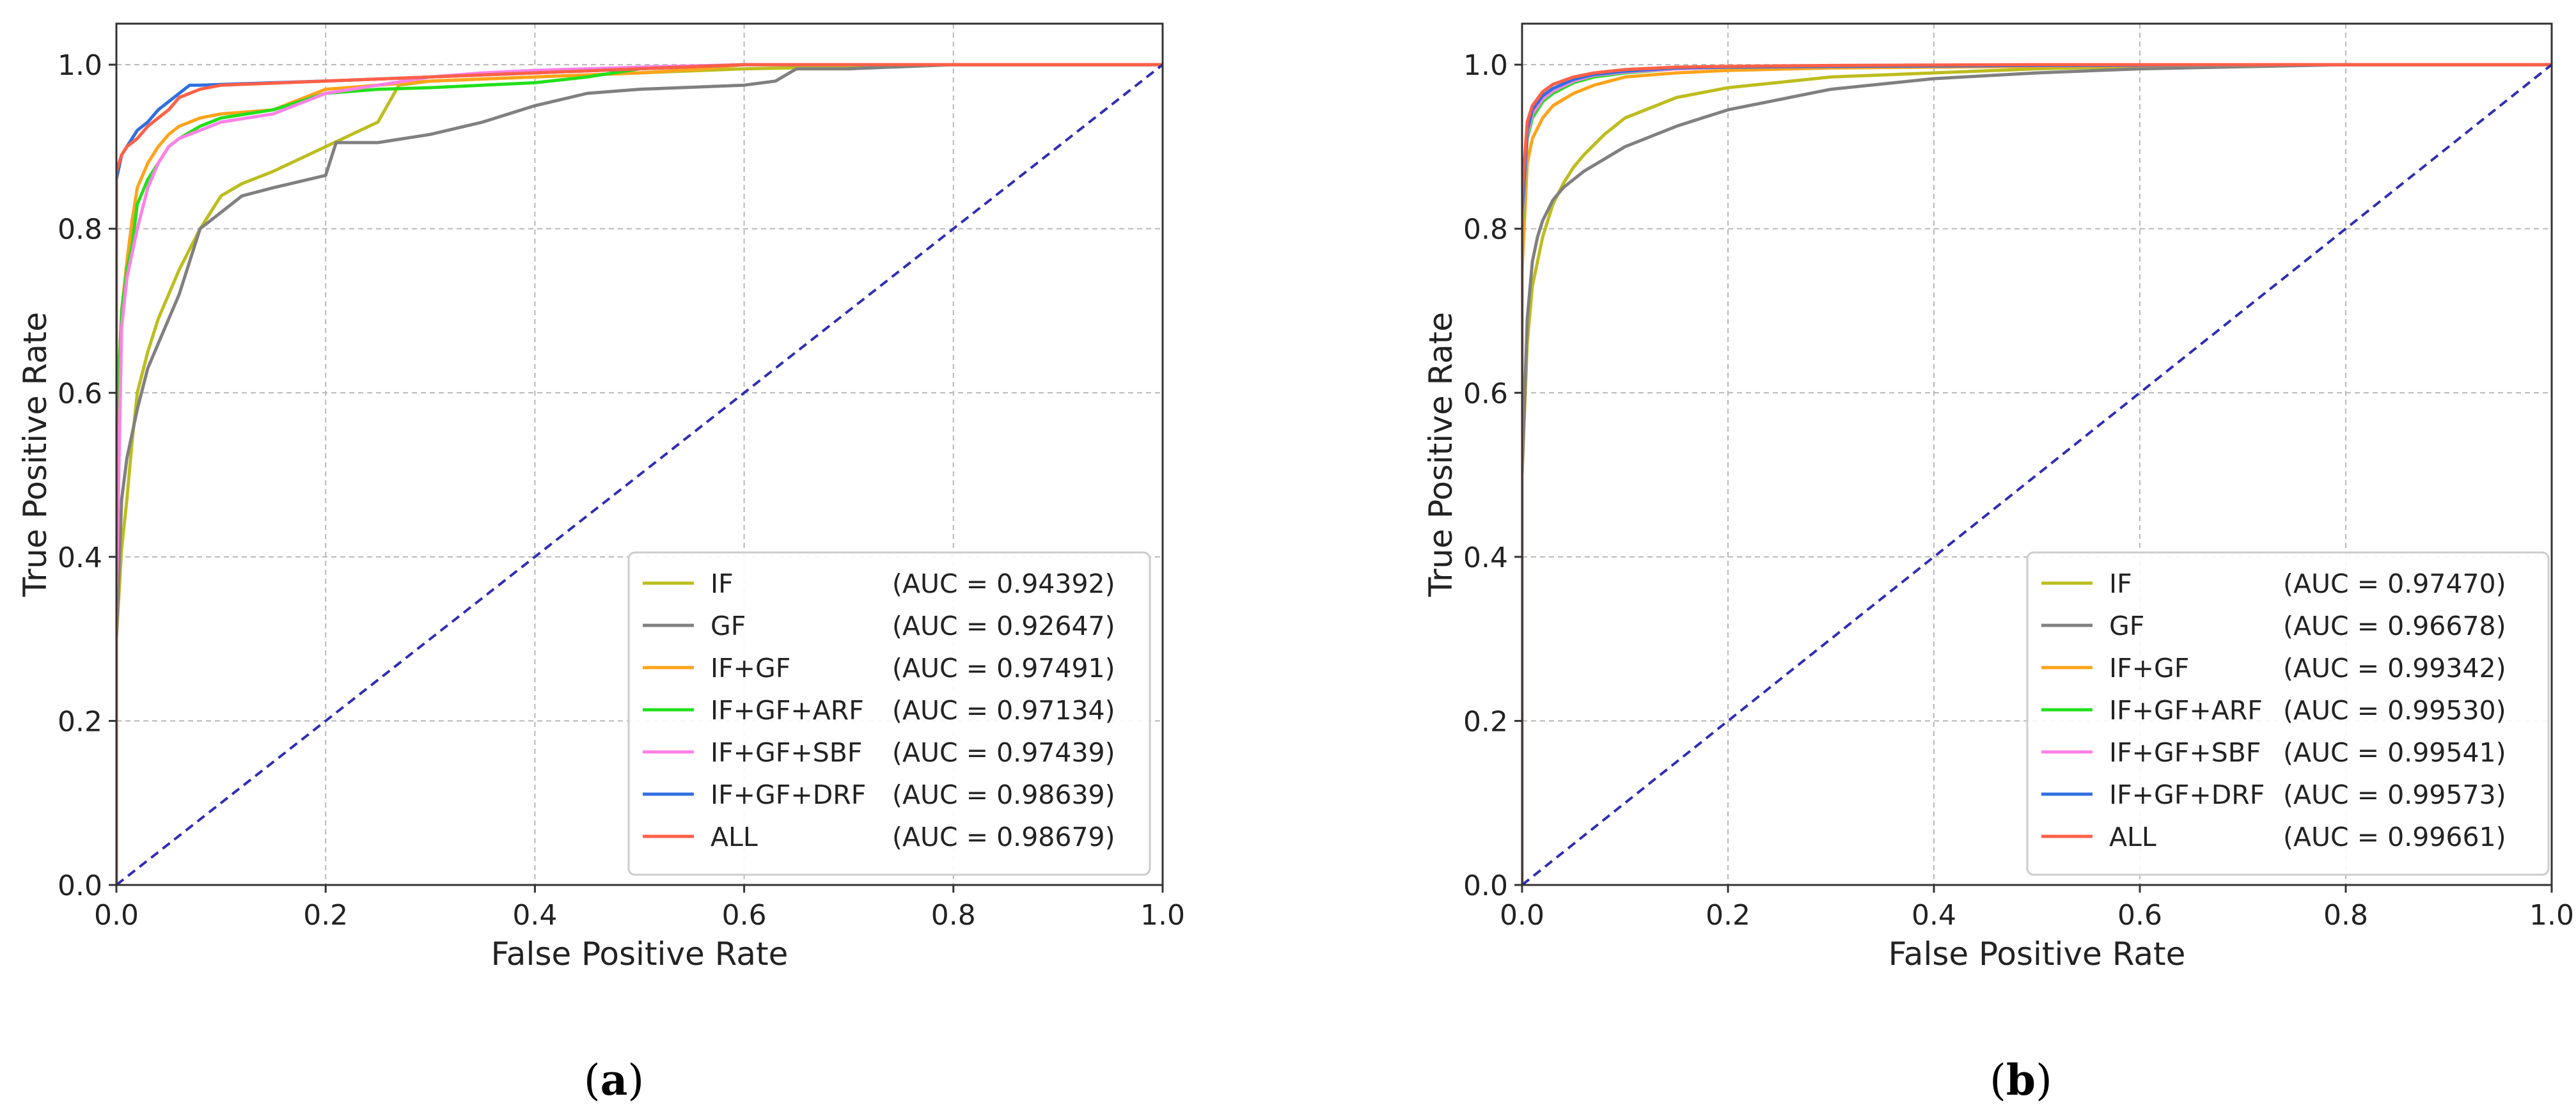 Image resolution: width=2576 pixels, height=1119 pixels. I want to click on legend-auc-if: (AUC = 0.94392), so click(1003, 583).